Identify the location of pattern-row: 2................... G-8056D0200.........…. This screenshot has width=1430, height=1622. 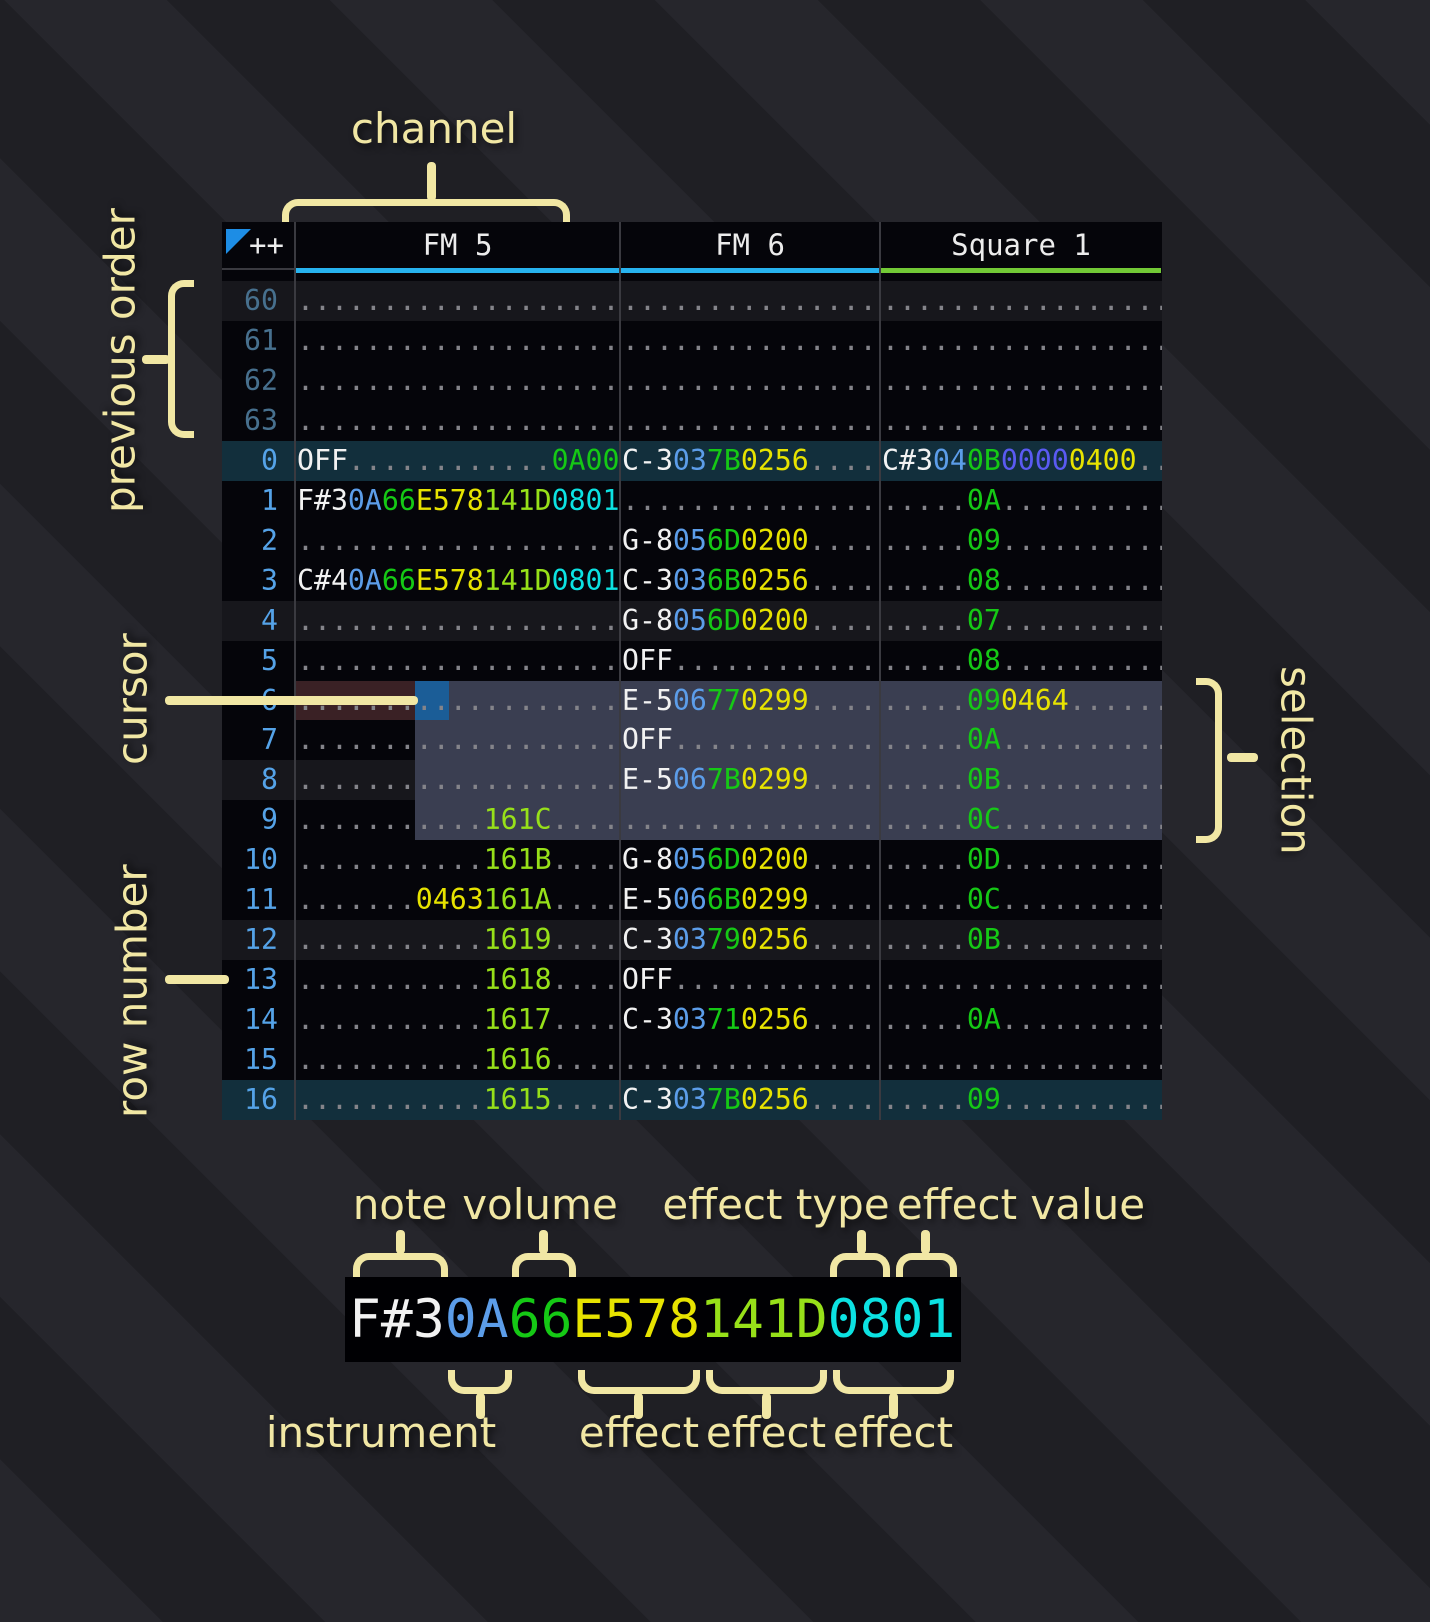
(692, 541).